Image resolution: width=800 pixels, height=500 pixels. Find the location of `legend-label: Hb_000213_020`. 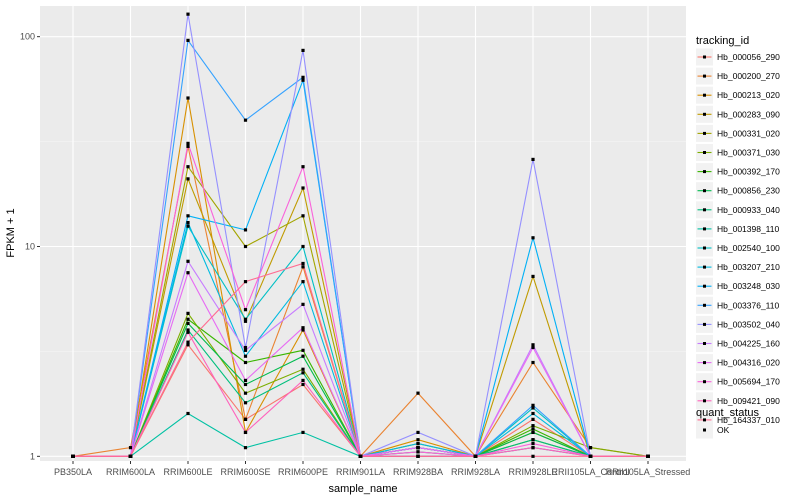

legend-label: Hb_000213_020 is located at coordinates (748, 95).